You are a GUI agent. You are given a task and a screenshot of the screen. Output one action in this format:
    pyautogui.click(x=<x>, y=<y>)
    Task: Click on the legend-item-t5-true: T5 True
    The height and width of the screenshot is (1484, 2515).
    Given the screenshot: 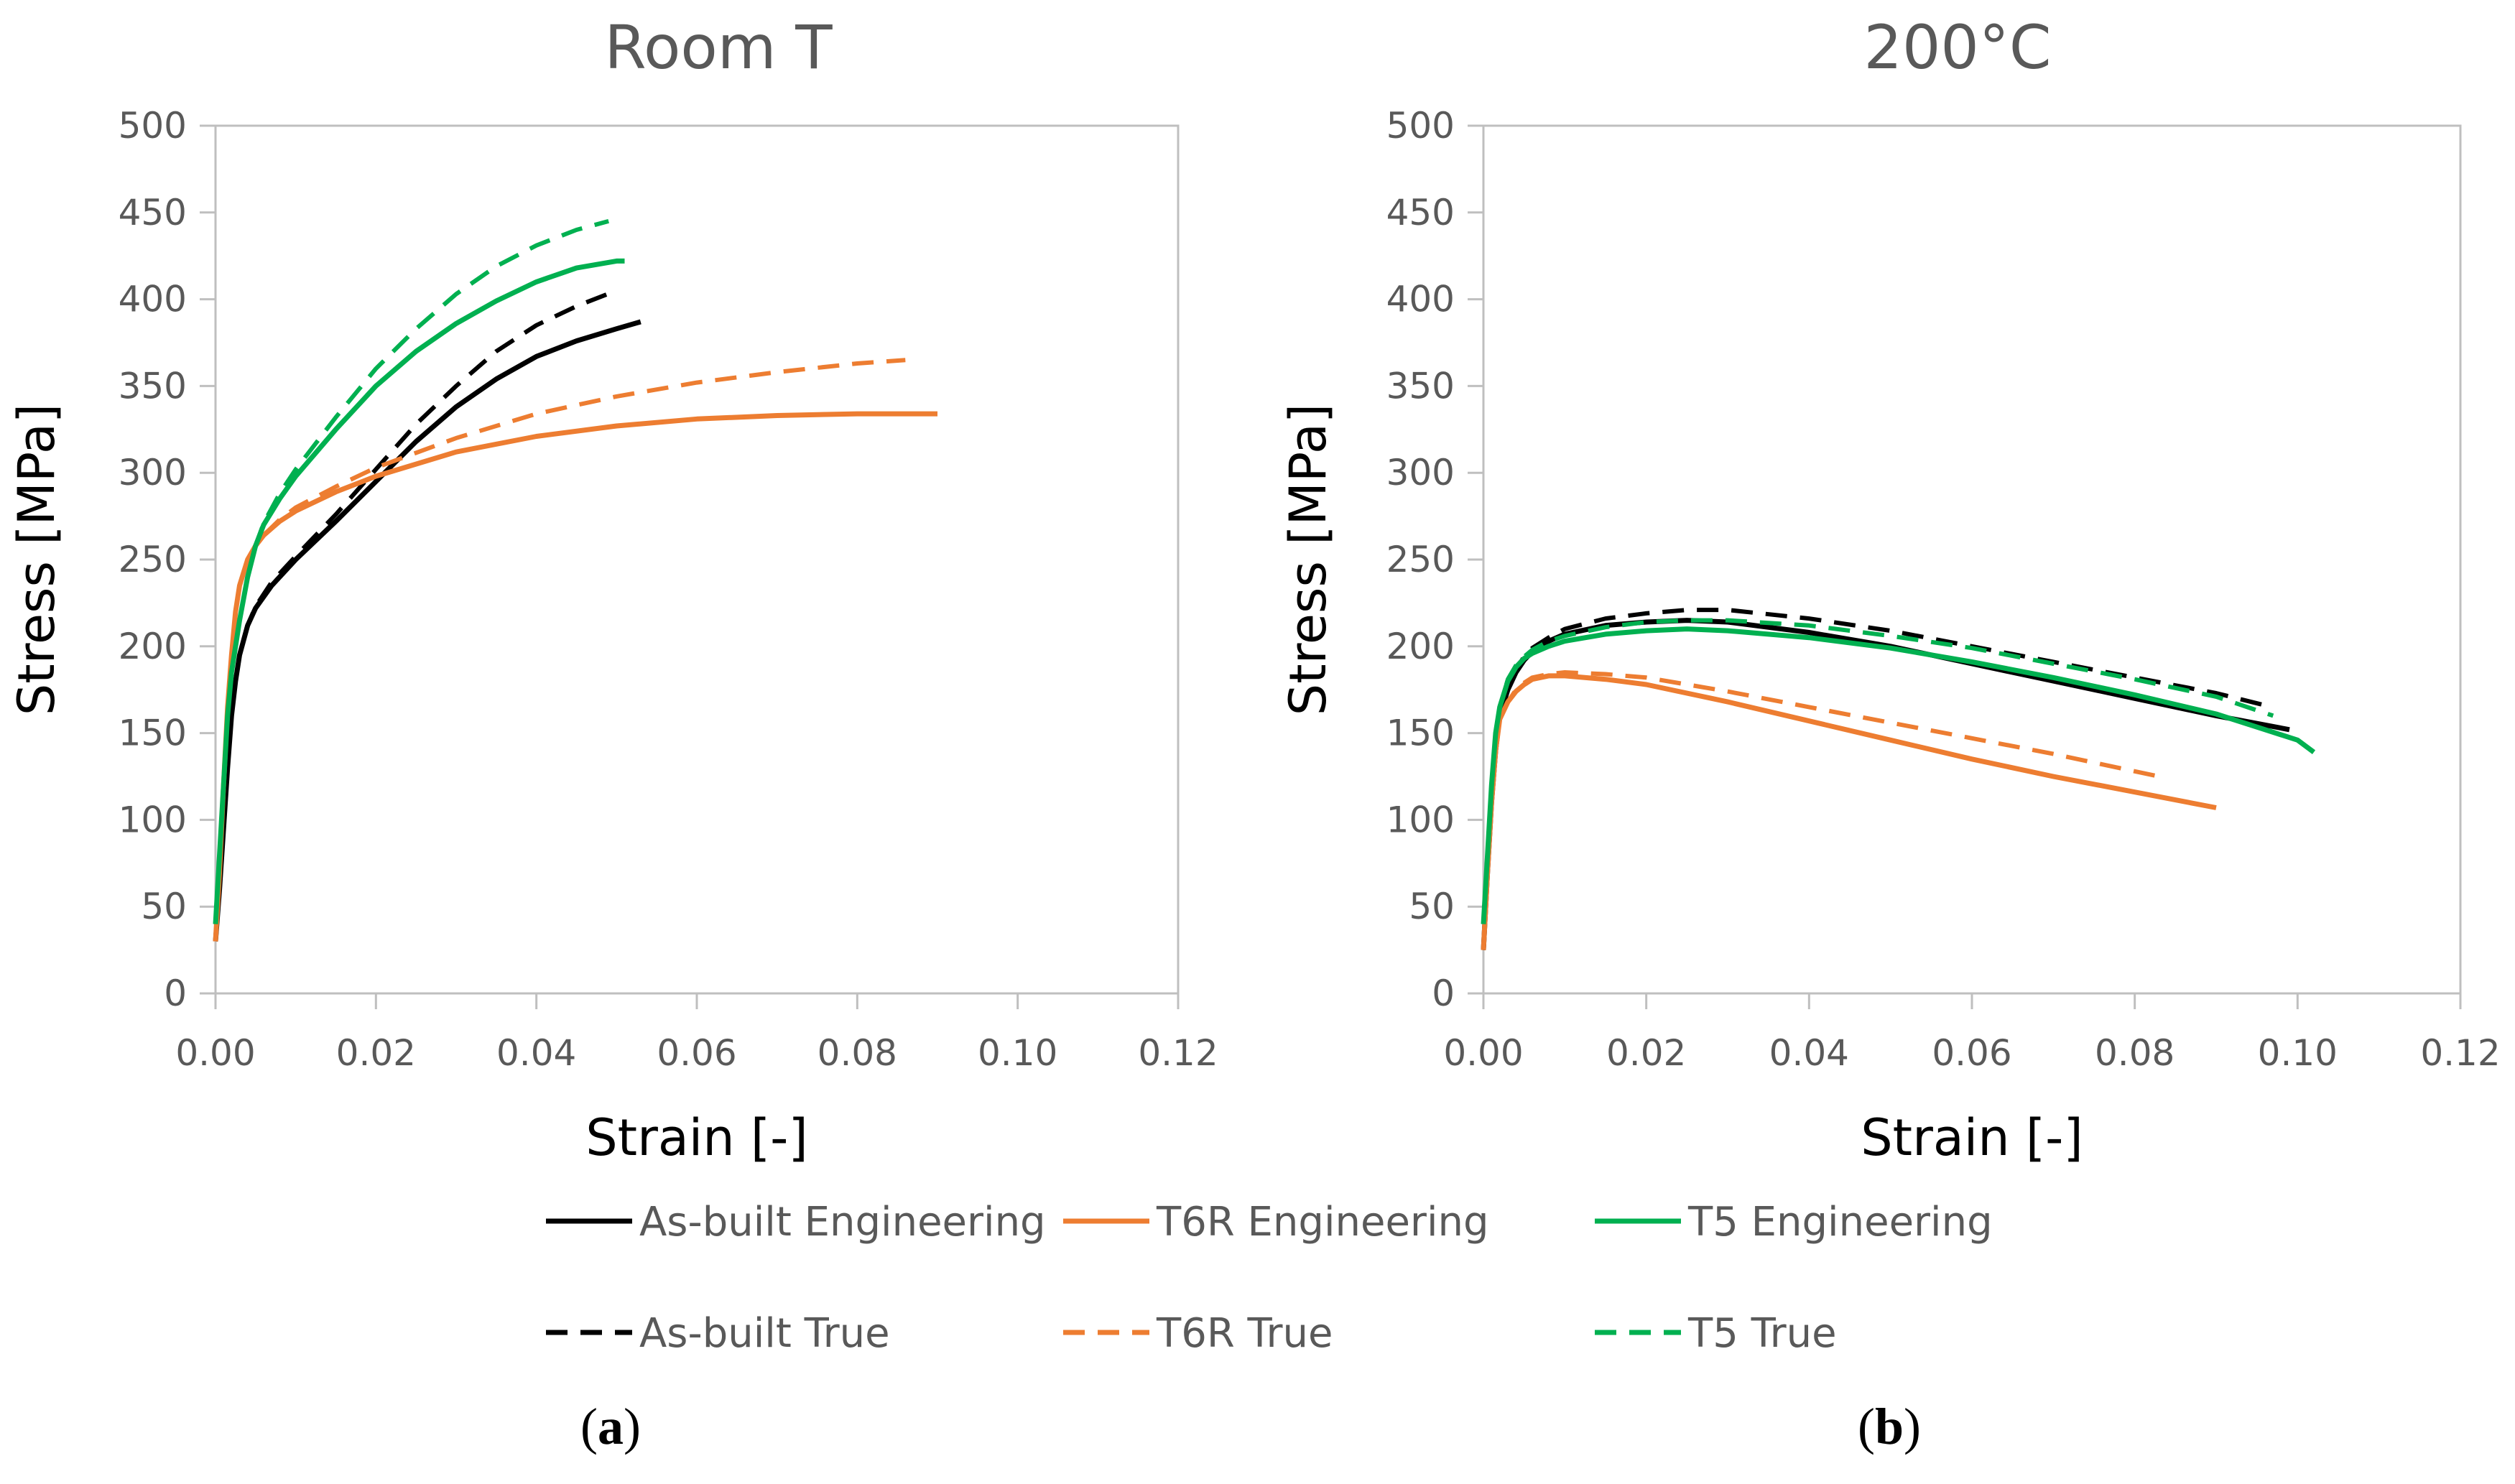 What is the action you would take?
    pyautogui.click(x=1716, y=1333)
    